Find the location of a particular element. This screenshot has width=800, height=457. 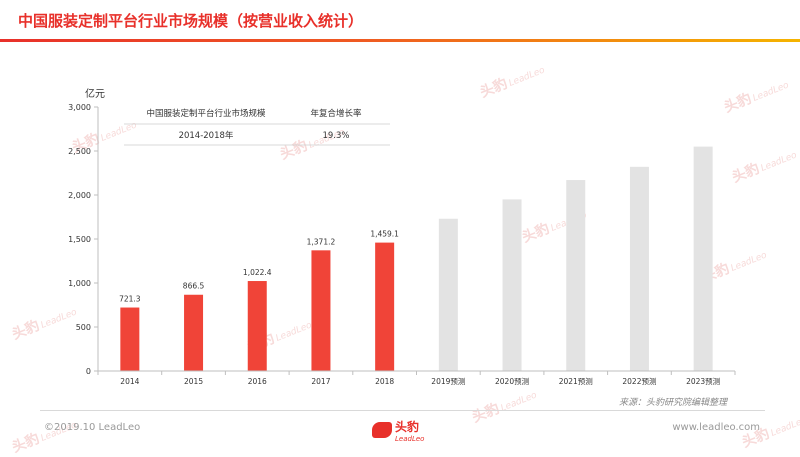

source-note: 来源：头豹研究院编辑整理 is located at coordinates (672, 403).